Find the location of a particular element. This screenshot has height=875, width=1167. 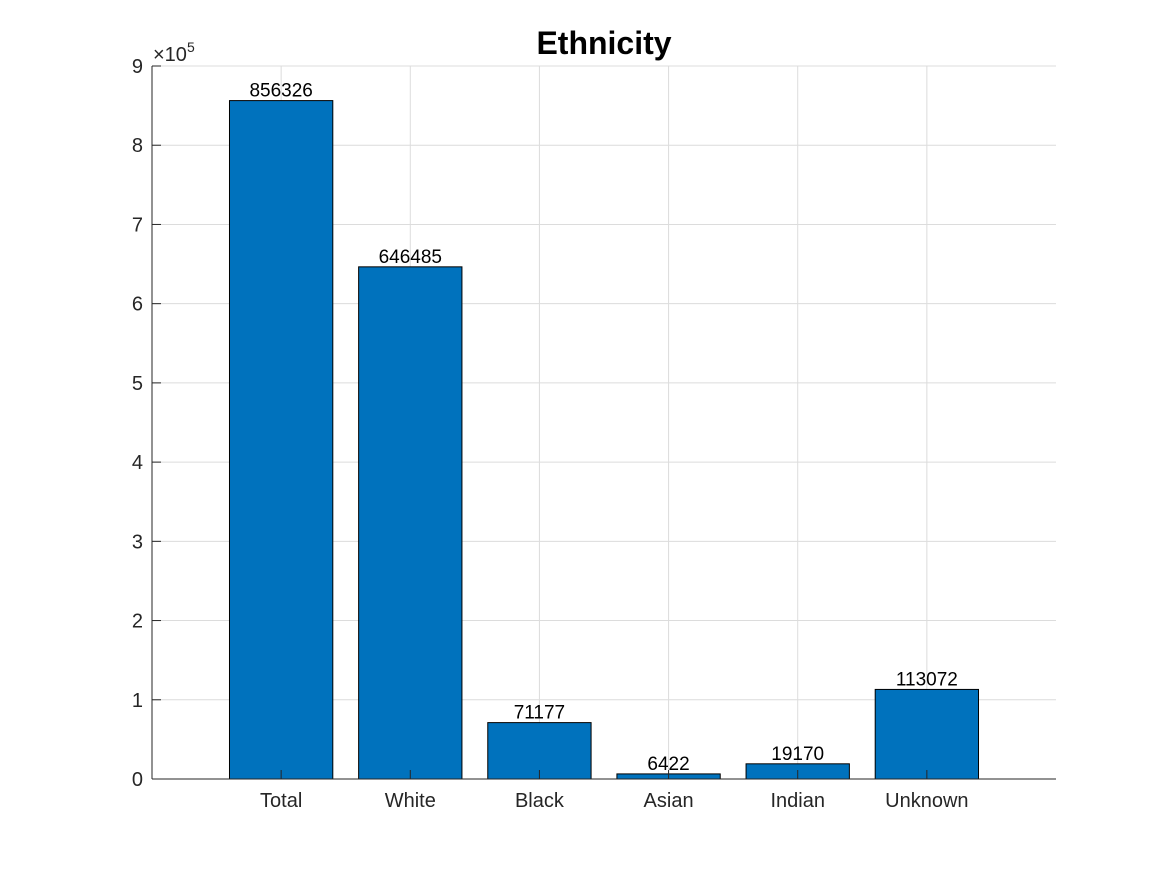

x-tick-label-unknown: Unknown is located at coordinates (926, 801).